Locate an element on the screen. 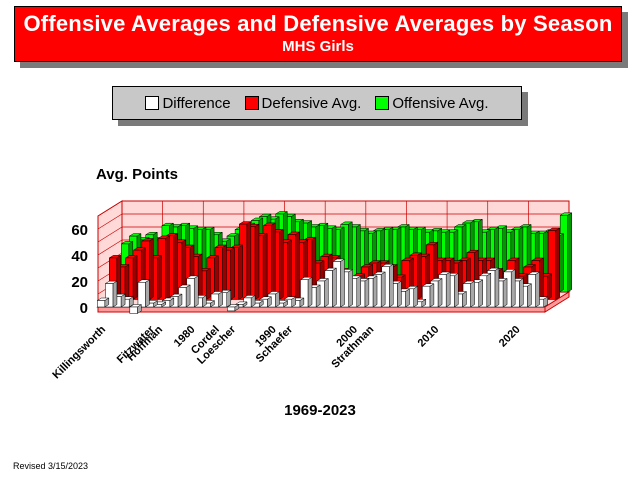 This screenshot has height=480, width=640. legend-label-defensive: Defensive Avg. is located at coordinates (311, 103).